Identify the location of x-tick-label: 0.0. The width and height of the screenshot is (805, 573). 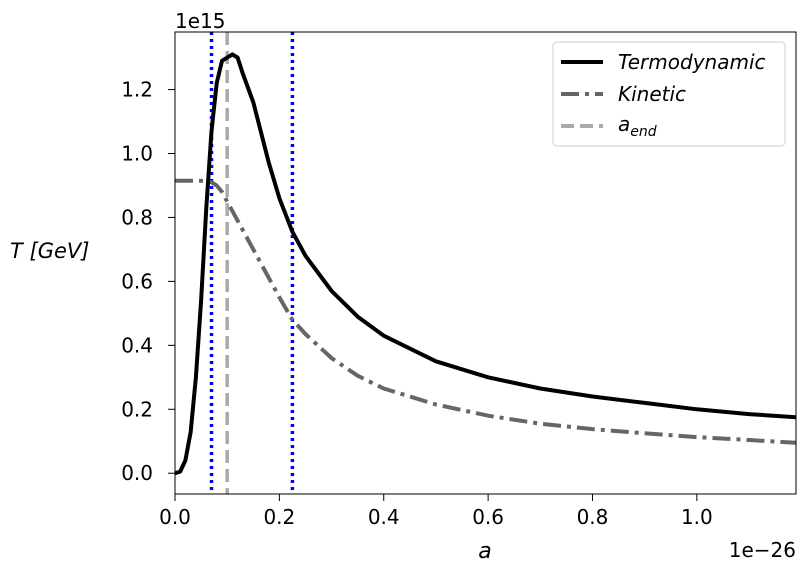
(175, 517).